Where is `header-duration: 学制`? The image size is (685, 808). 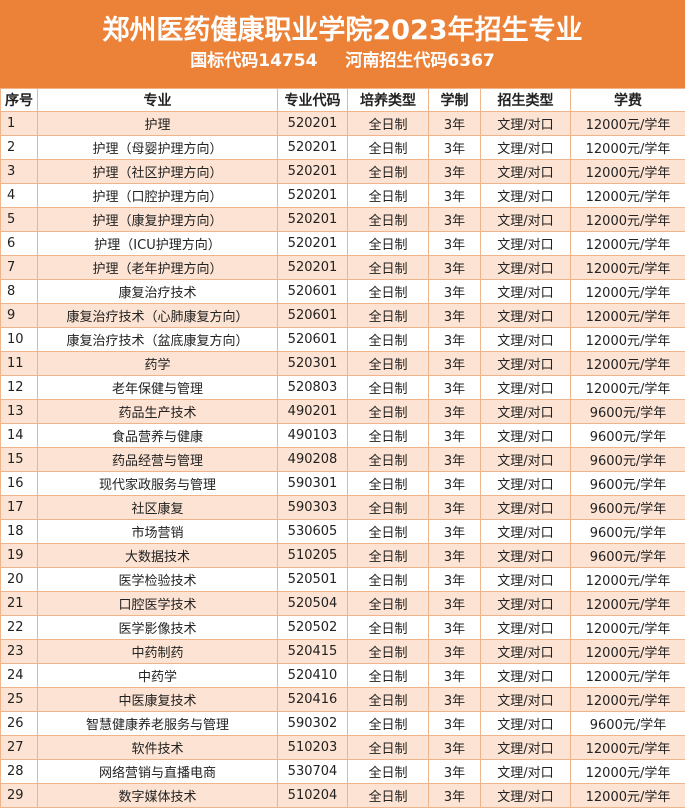
header-duration: 学制 is located at coordinates (455, 100).